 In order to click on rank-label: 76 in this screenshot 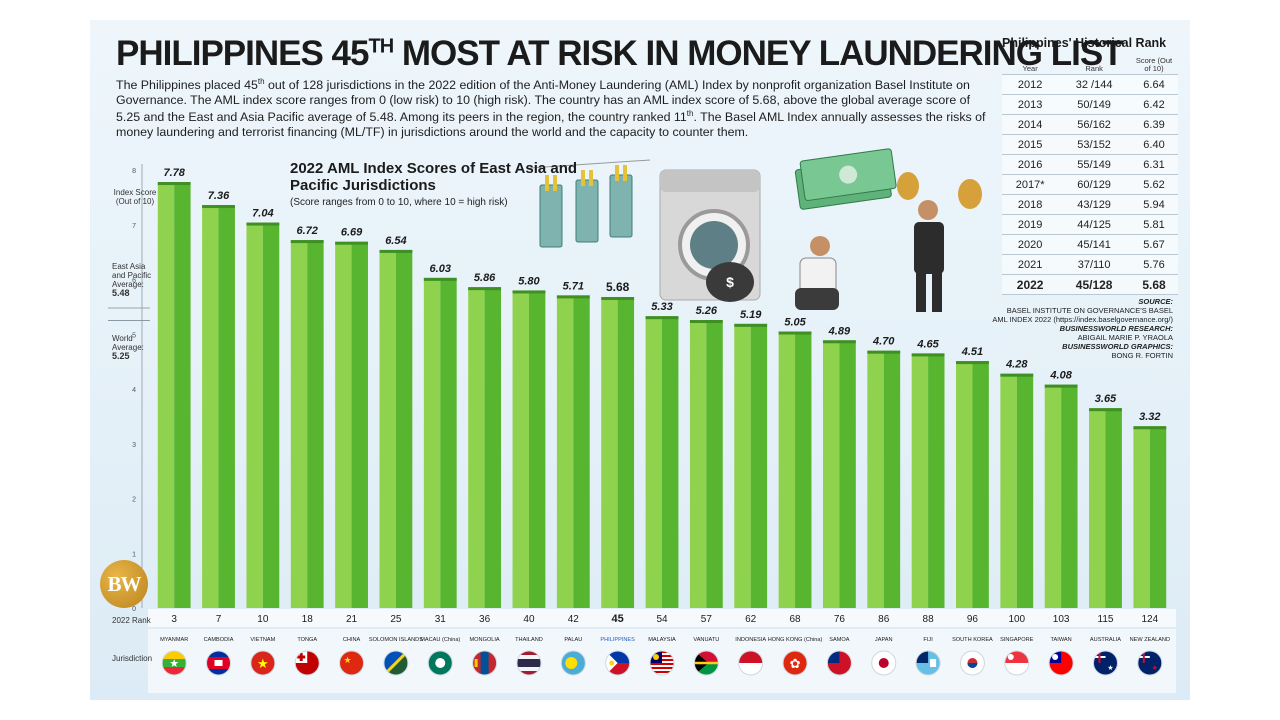, I will do `click(840, 619)`.